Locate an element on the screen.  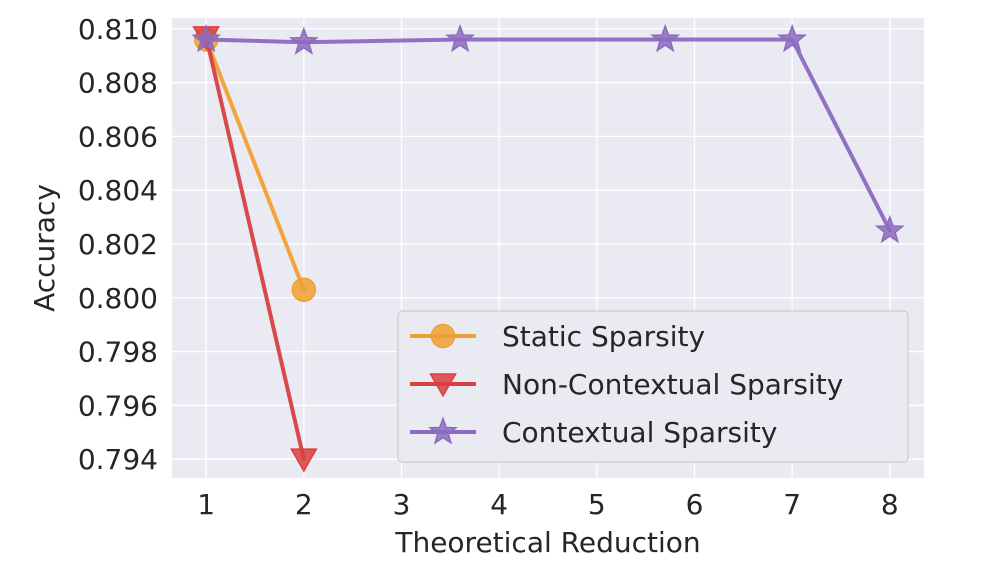
y-tick-label: 0.800 is located at coordinates (118, 298).